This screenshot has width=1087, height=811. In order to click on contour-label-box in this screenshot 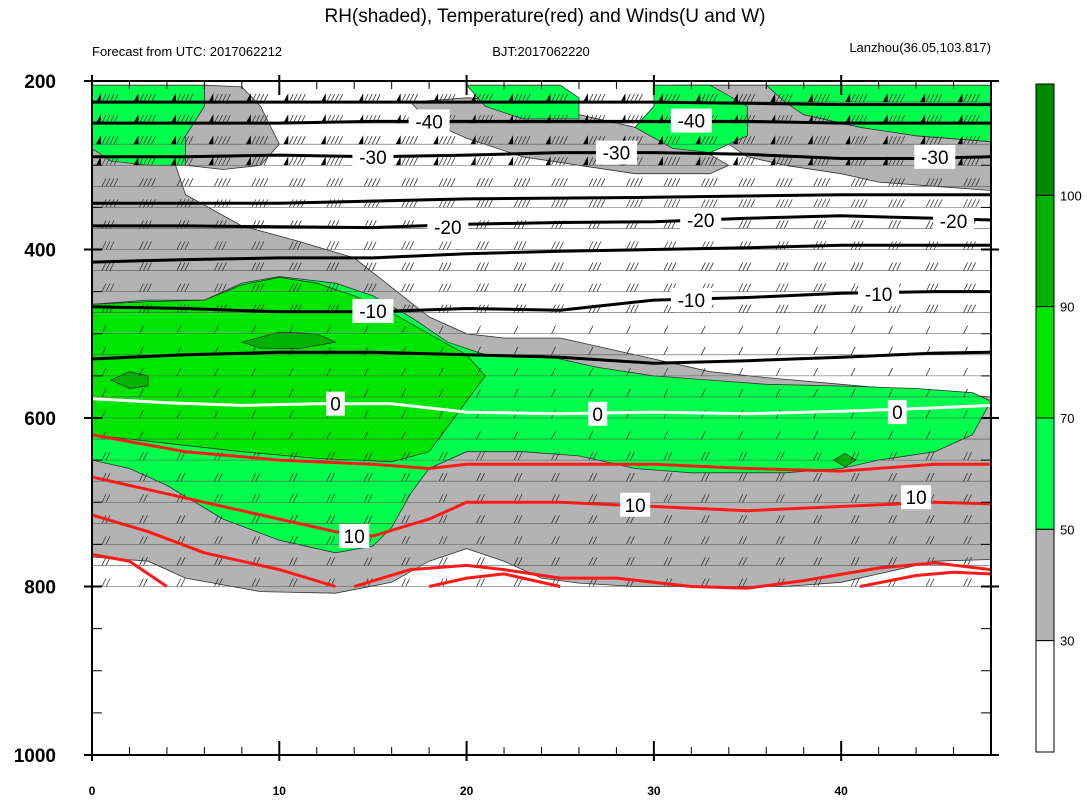, I will do `click(935, 156)`.